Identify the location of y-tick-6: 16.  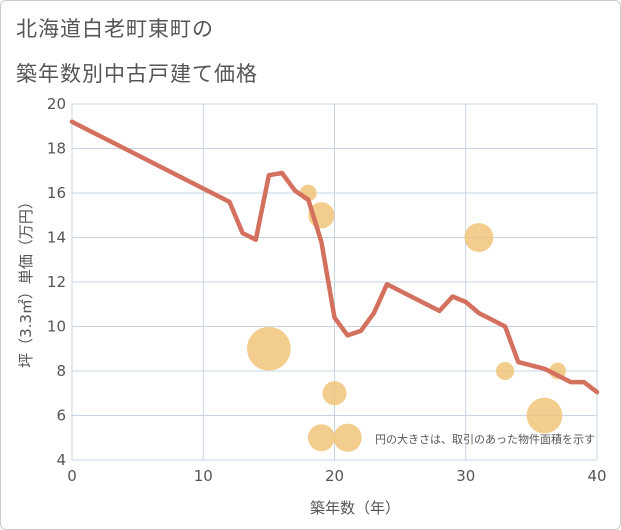
(56, 193).